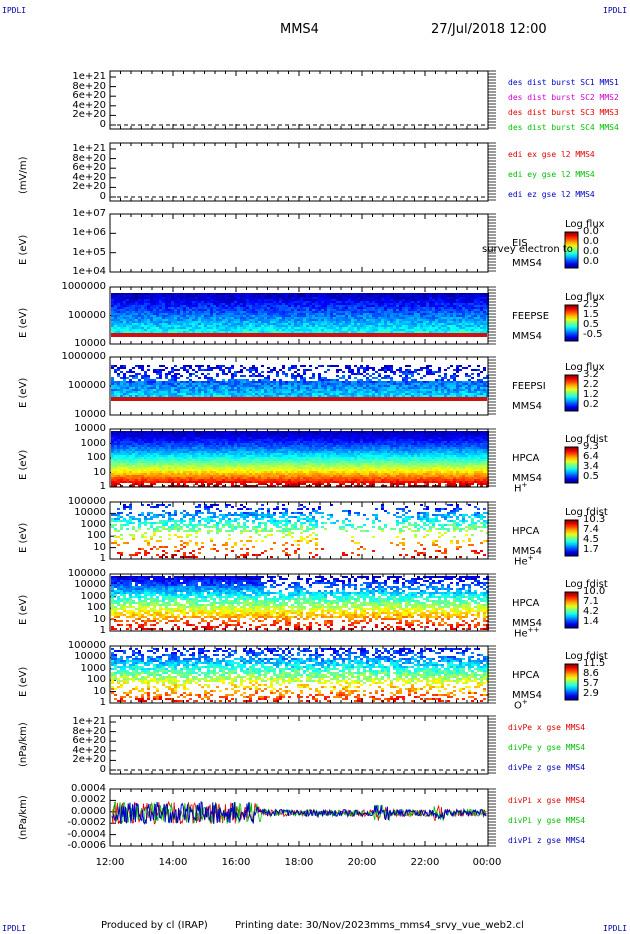 This screenshot has width=630, height=934. I want to click on colorbar, so click(571, 323).